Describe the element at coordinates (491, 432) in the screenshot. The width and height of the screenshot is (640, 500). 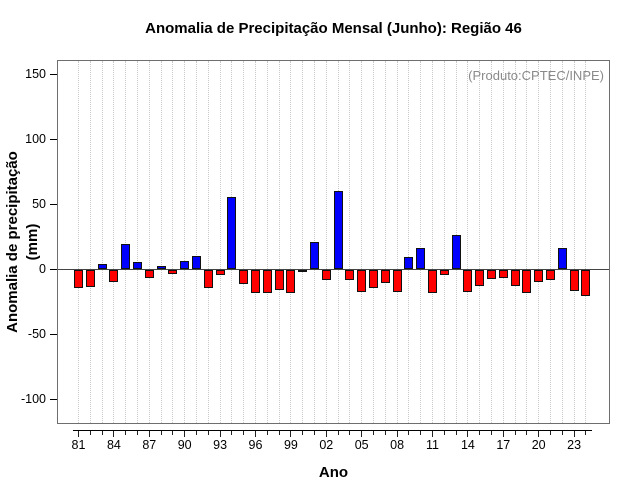
I see `x-tick-2016` at that location.